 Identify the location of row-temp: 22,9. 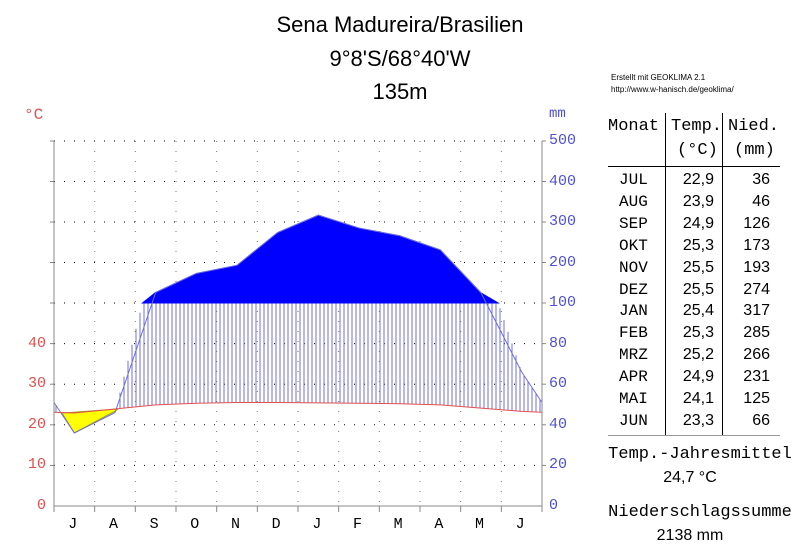
(698, 179).